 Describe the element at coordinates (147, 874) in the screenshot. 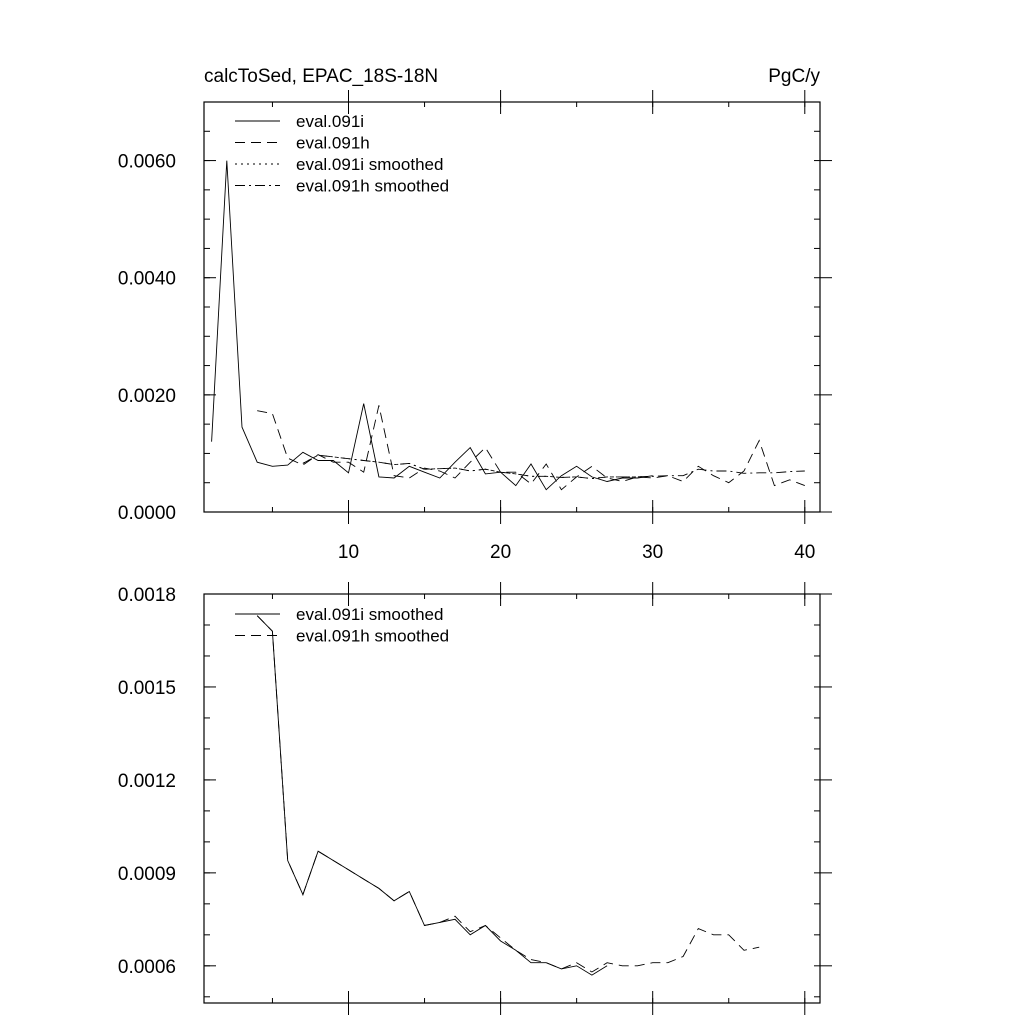

I see `y-tick-label: 0.0009` at that location.